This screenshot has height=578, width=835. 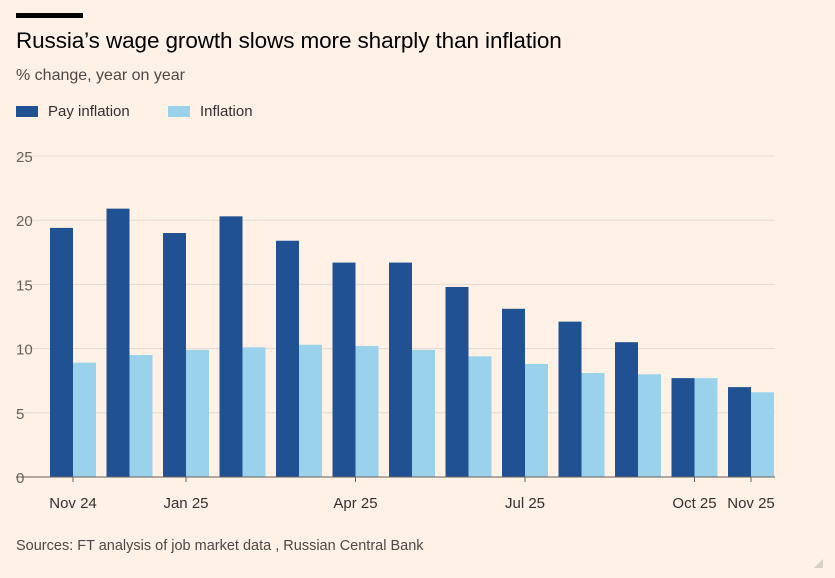 I want to click on legend-item-inflation: Inflation, so click(x=210, y=111).